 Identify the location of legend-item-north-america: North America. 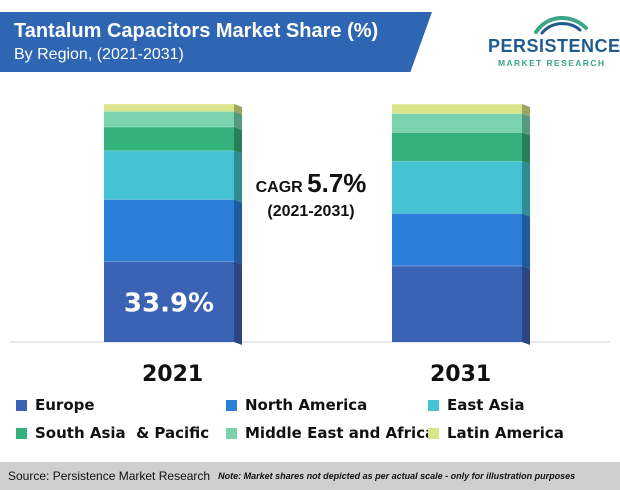
(296, 405).